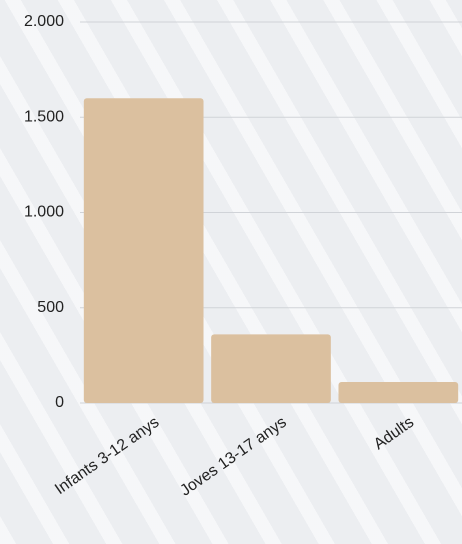  Describe the element at coordinates (50, 307) in the screenshot. I see `y-tick-label: 500` at that location.